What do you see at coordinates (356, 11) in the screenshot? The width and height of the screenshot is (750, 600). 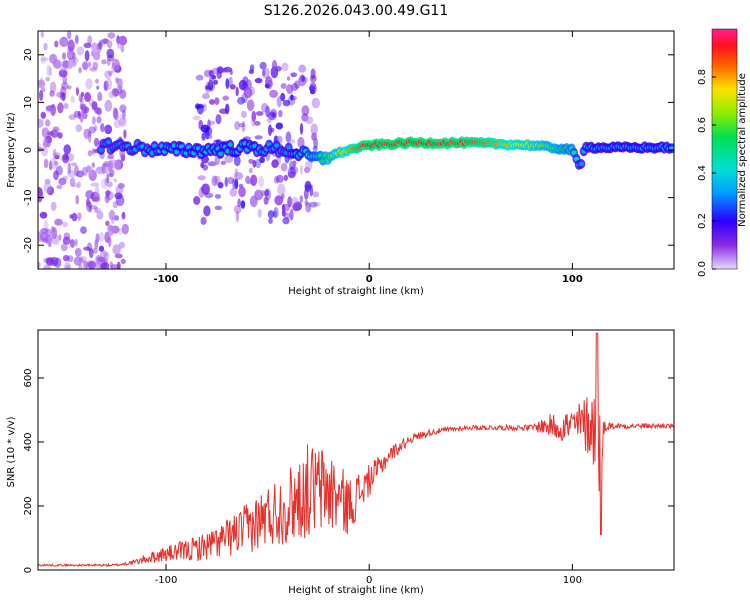 I see `figure-title: S126.2026.043.00.49.G11` at bounding box center [356, 11].